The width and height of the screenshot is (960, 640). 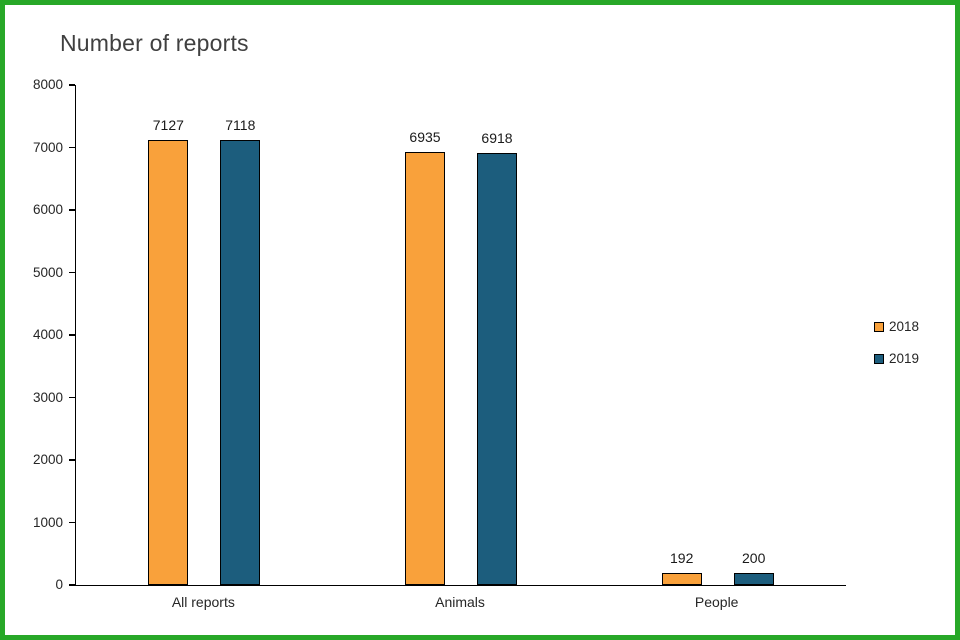 I want to click on bar-value-label: 6918, so click(x=497, y=137).